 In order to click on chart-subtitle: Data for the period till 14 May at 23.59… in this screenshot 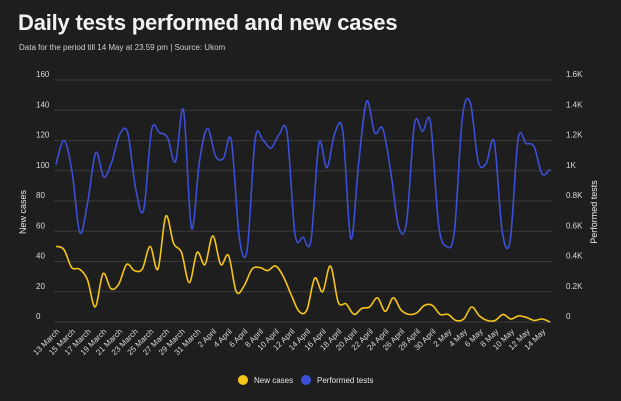, I will do `click(122, 47)`.